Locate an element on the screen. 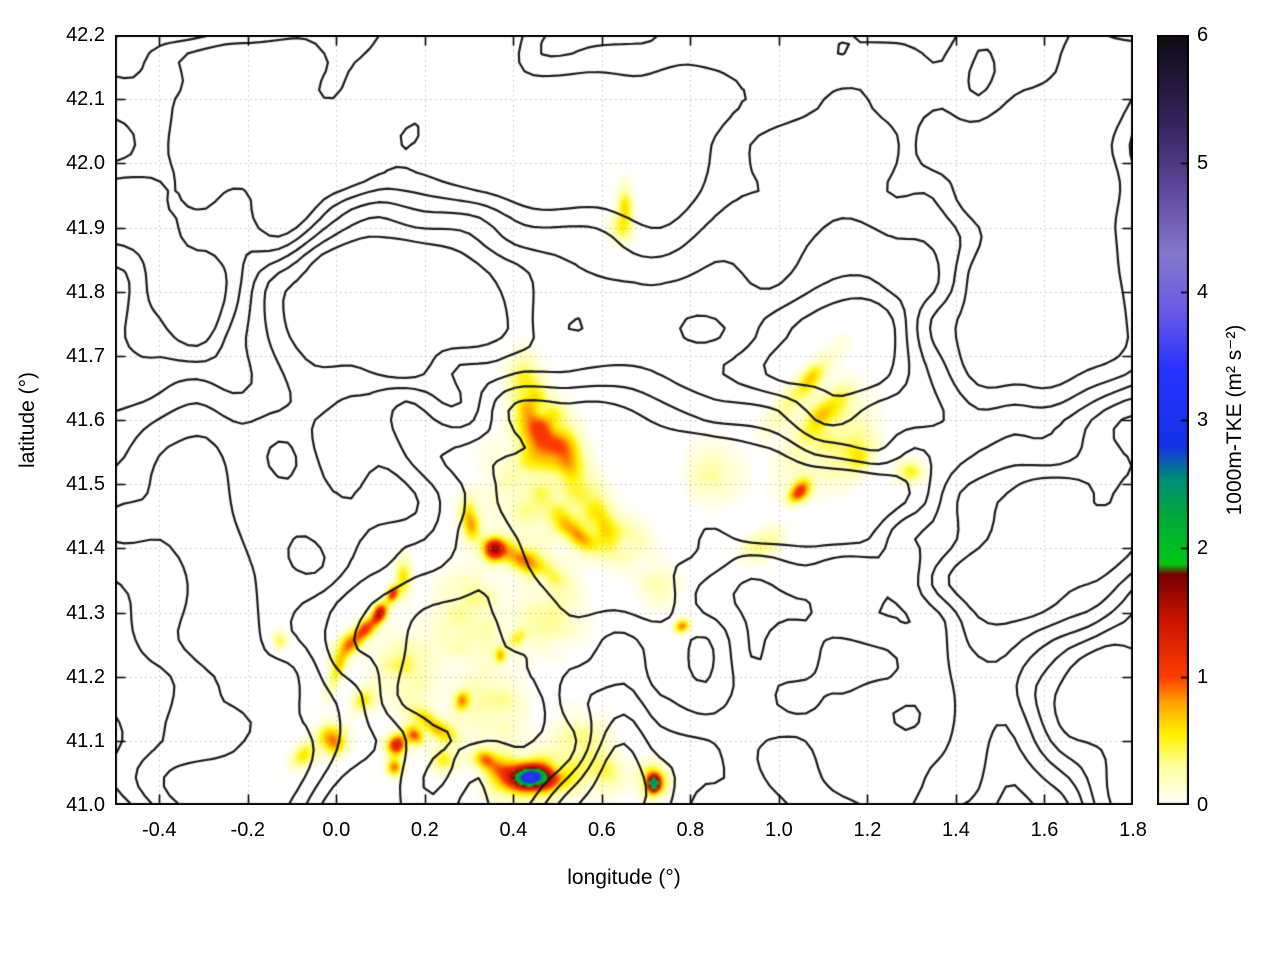  y-tick-label: 42.1 is located at coordinates (85, 99).